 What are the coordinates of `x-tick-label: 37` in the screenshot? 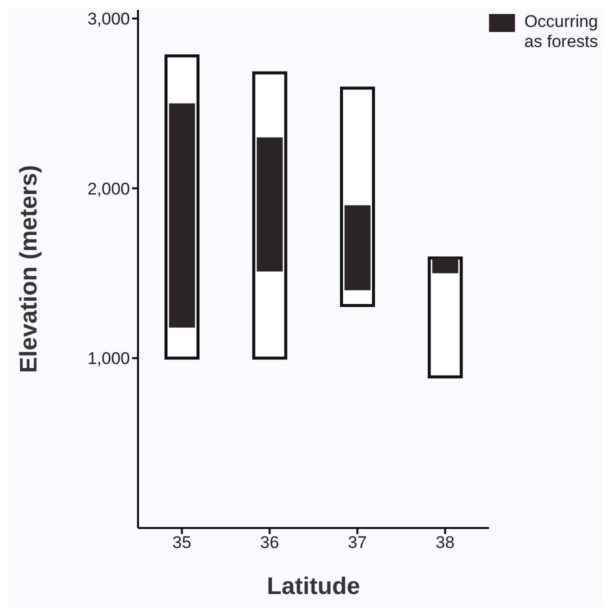 It's located at (357, 542).